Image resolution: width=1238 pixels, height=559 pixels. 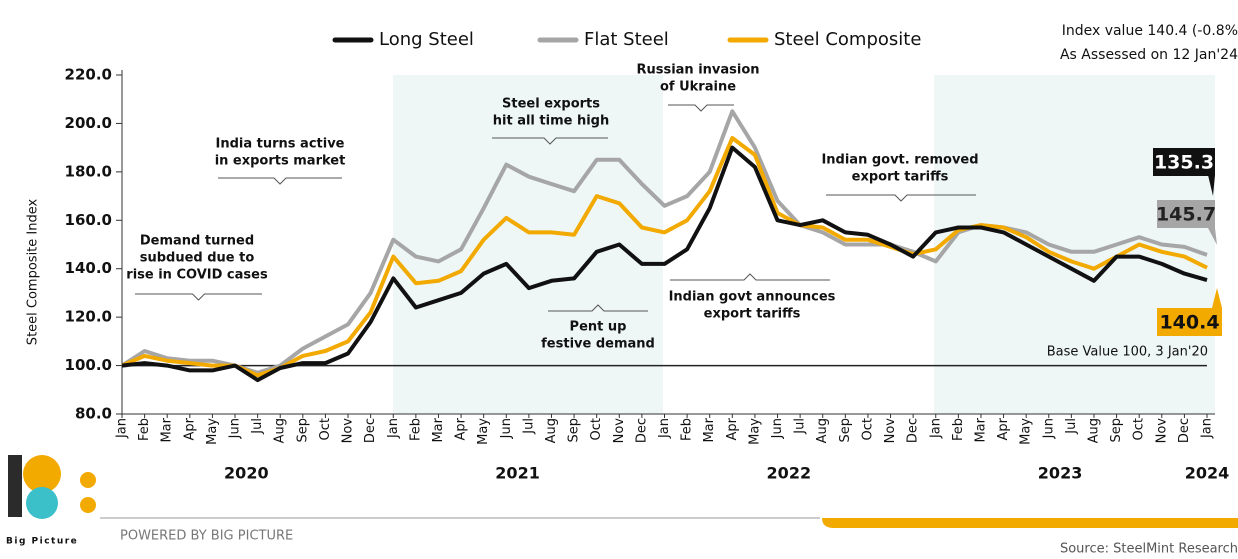 I want to click on annotation: India turns active, so click(x=280, y=144).